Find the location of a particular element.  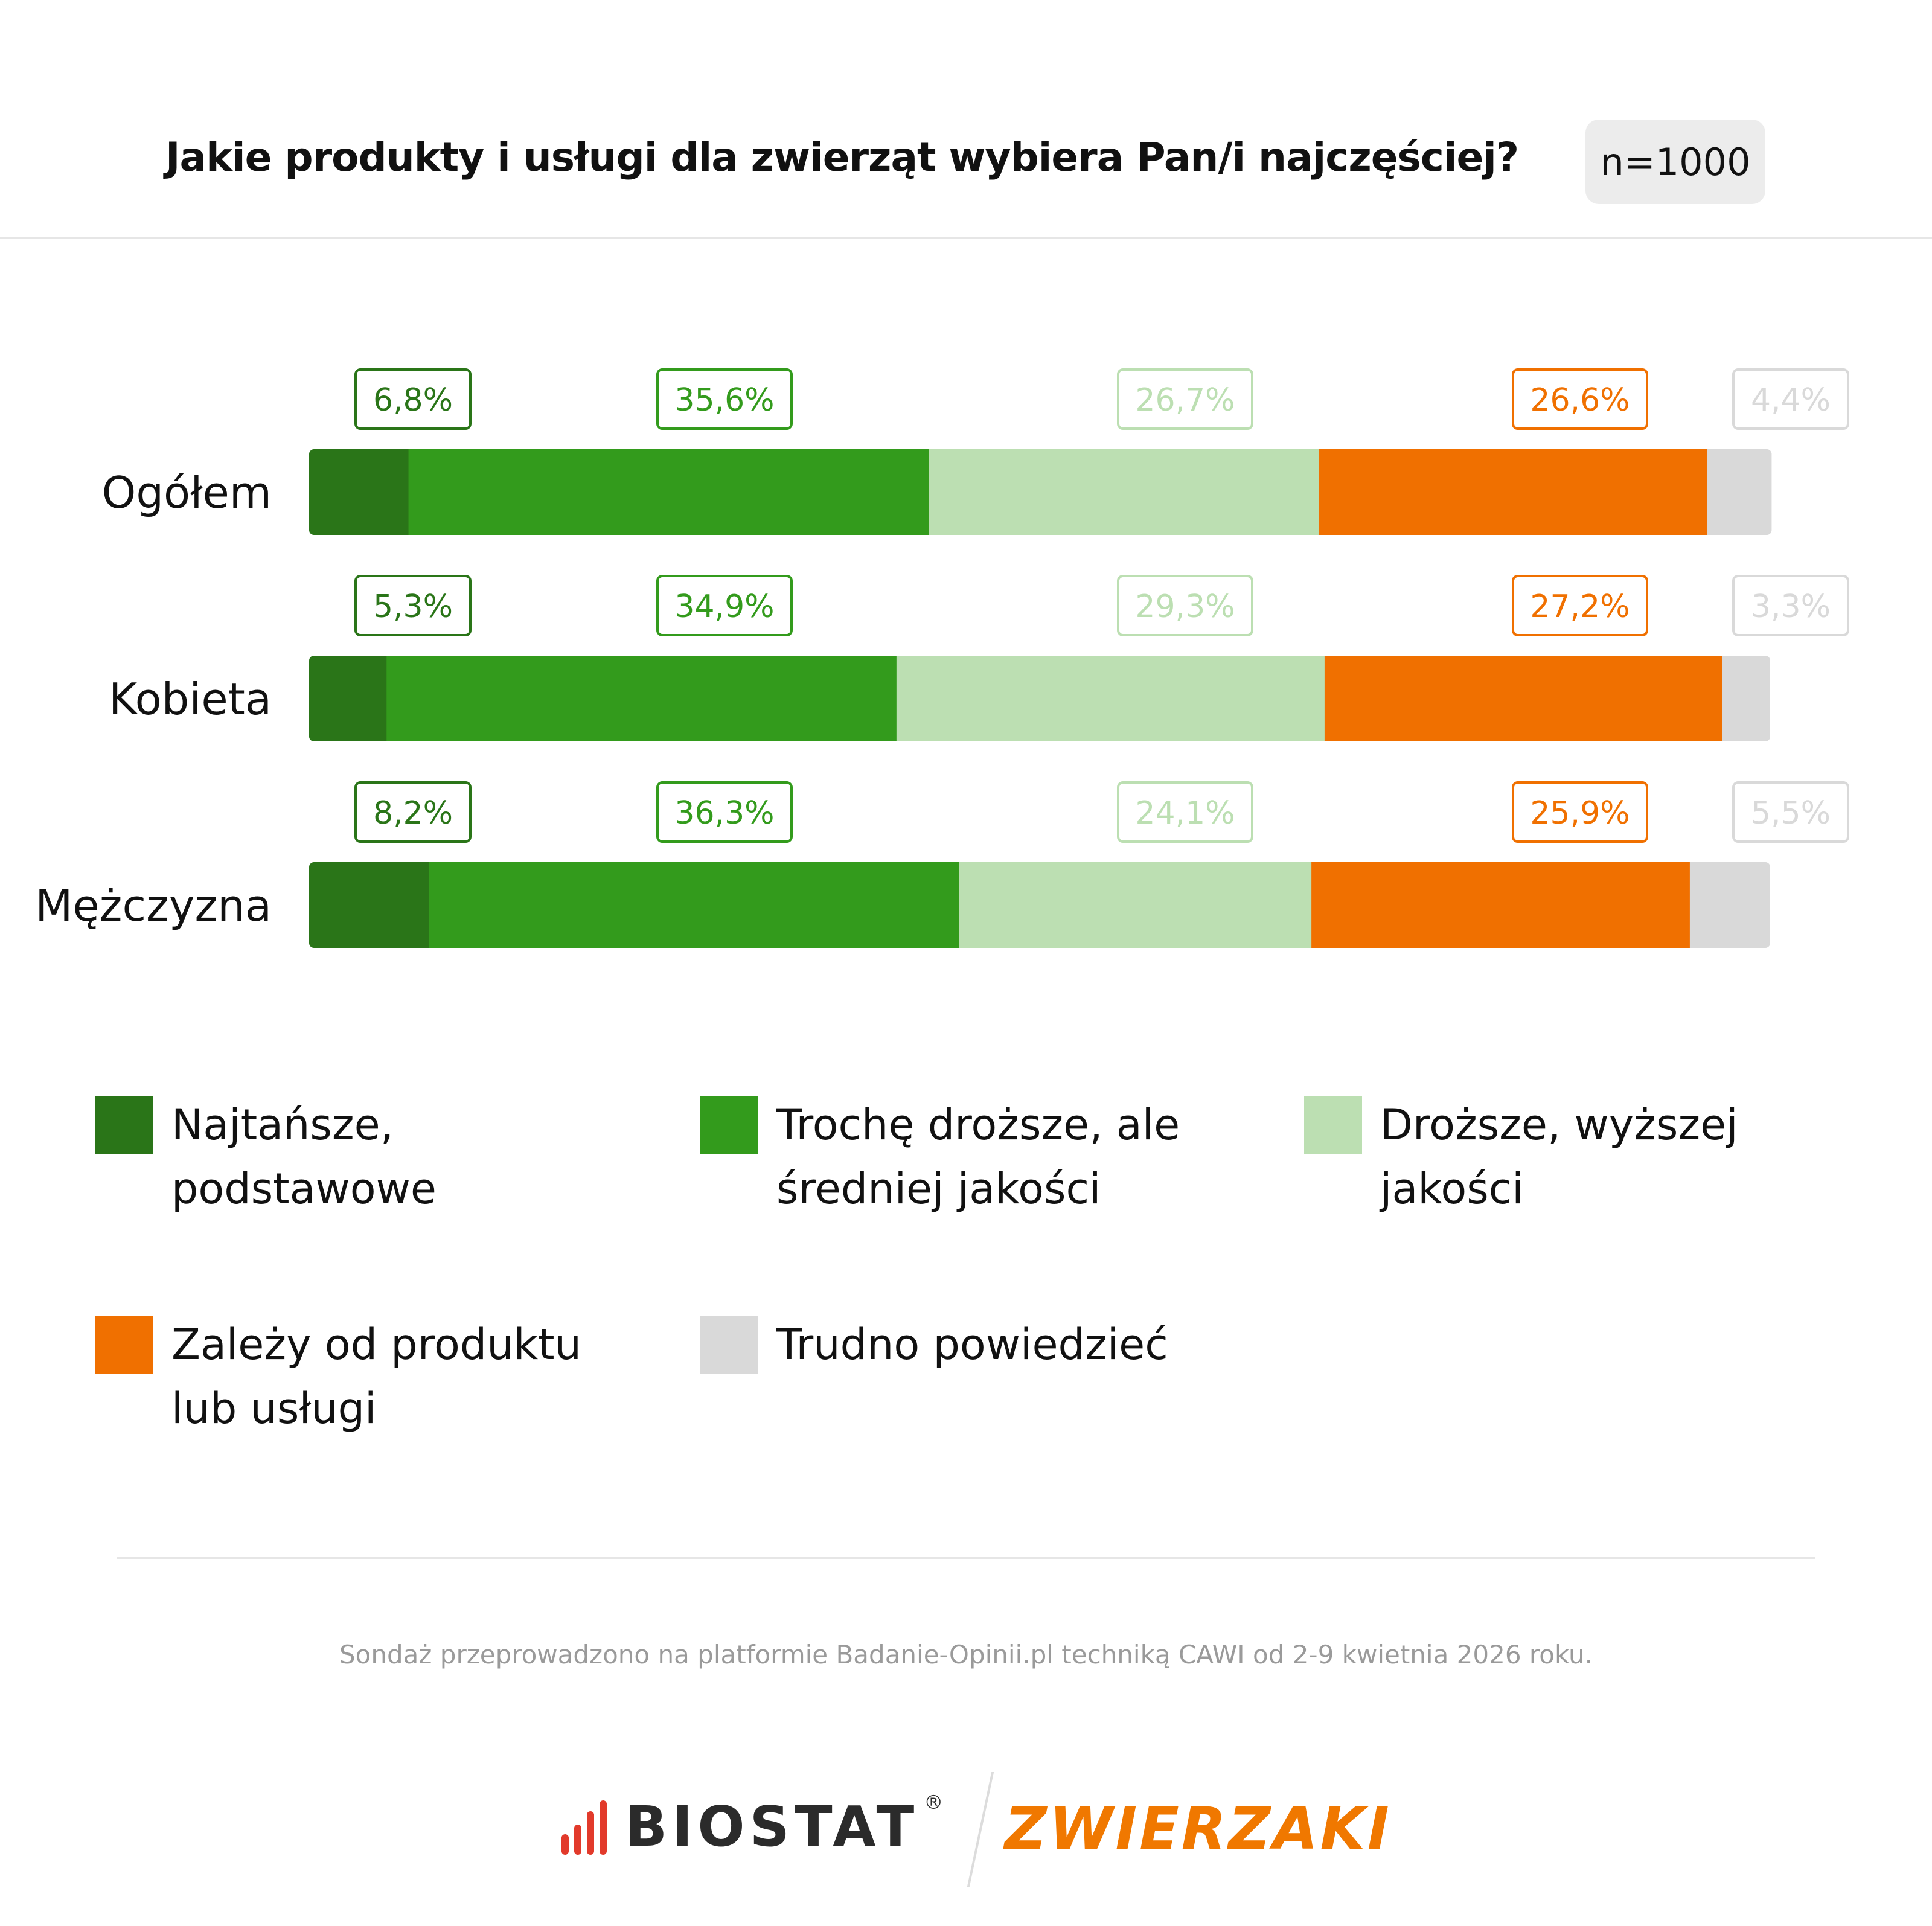

data-label: 5,5% is located at coordinates (1791, 813).